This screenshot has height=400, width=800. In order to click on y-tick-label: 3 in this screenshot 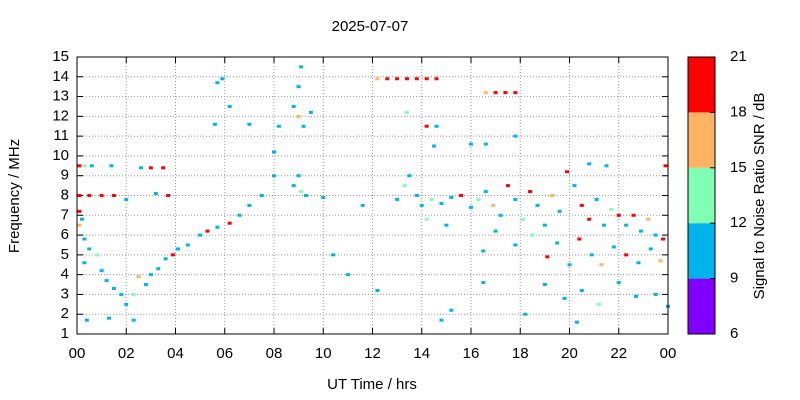, I will do `click(65, 293)`.